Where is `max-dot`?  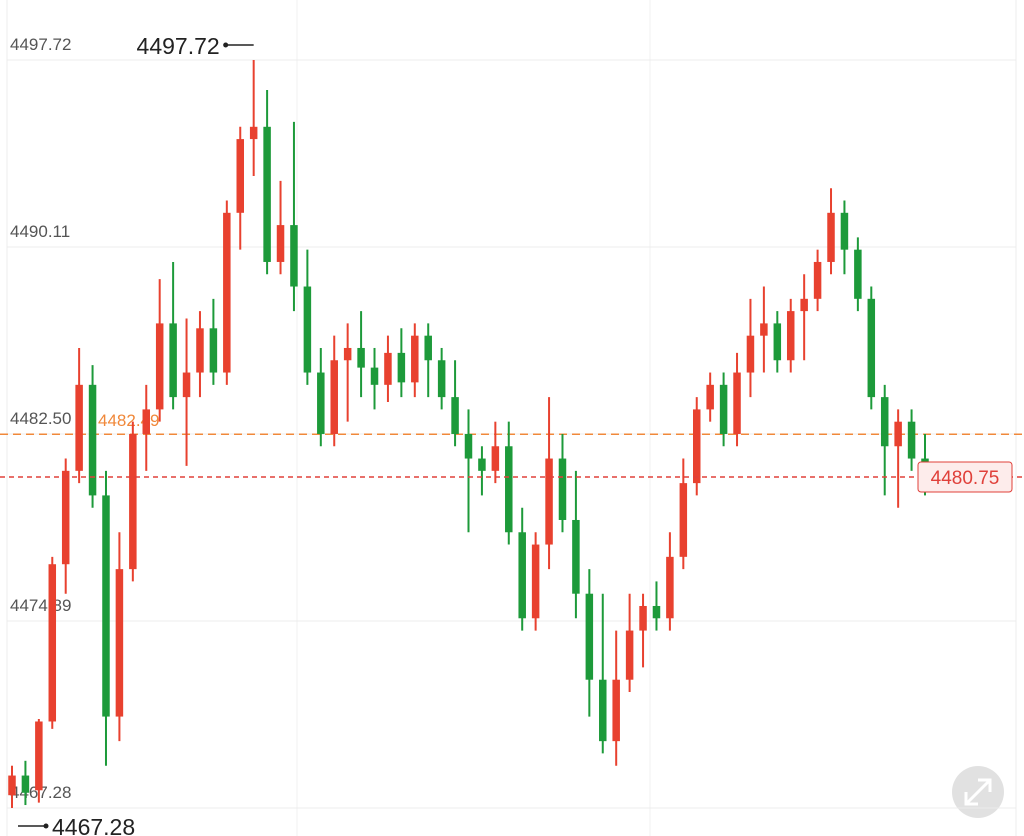
max-dot is located at coordinates (226, 45).